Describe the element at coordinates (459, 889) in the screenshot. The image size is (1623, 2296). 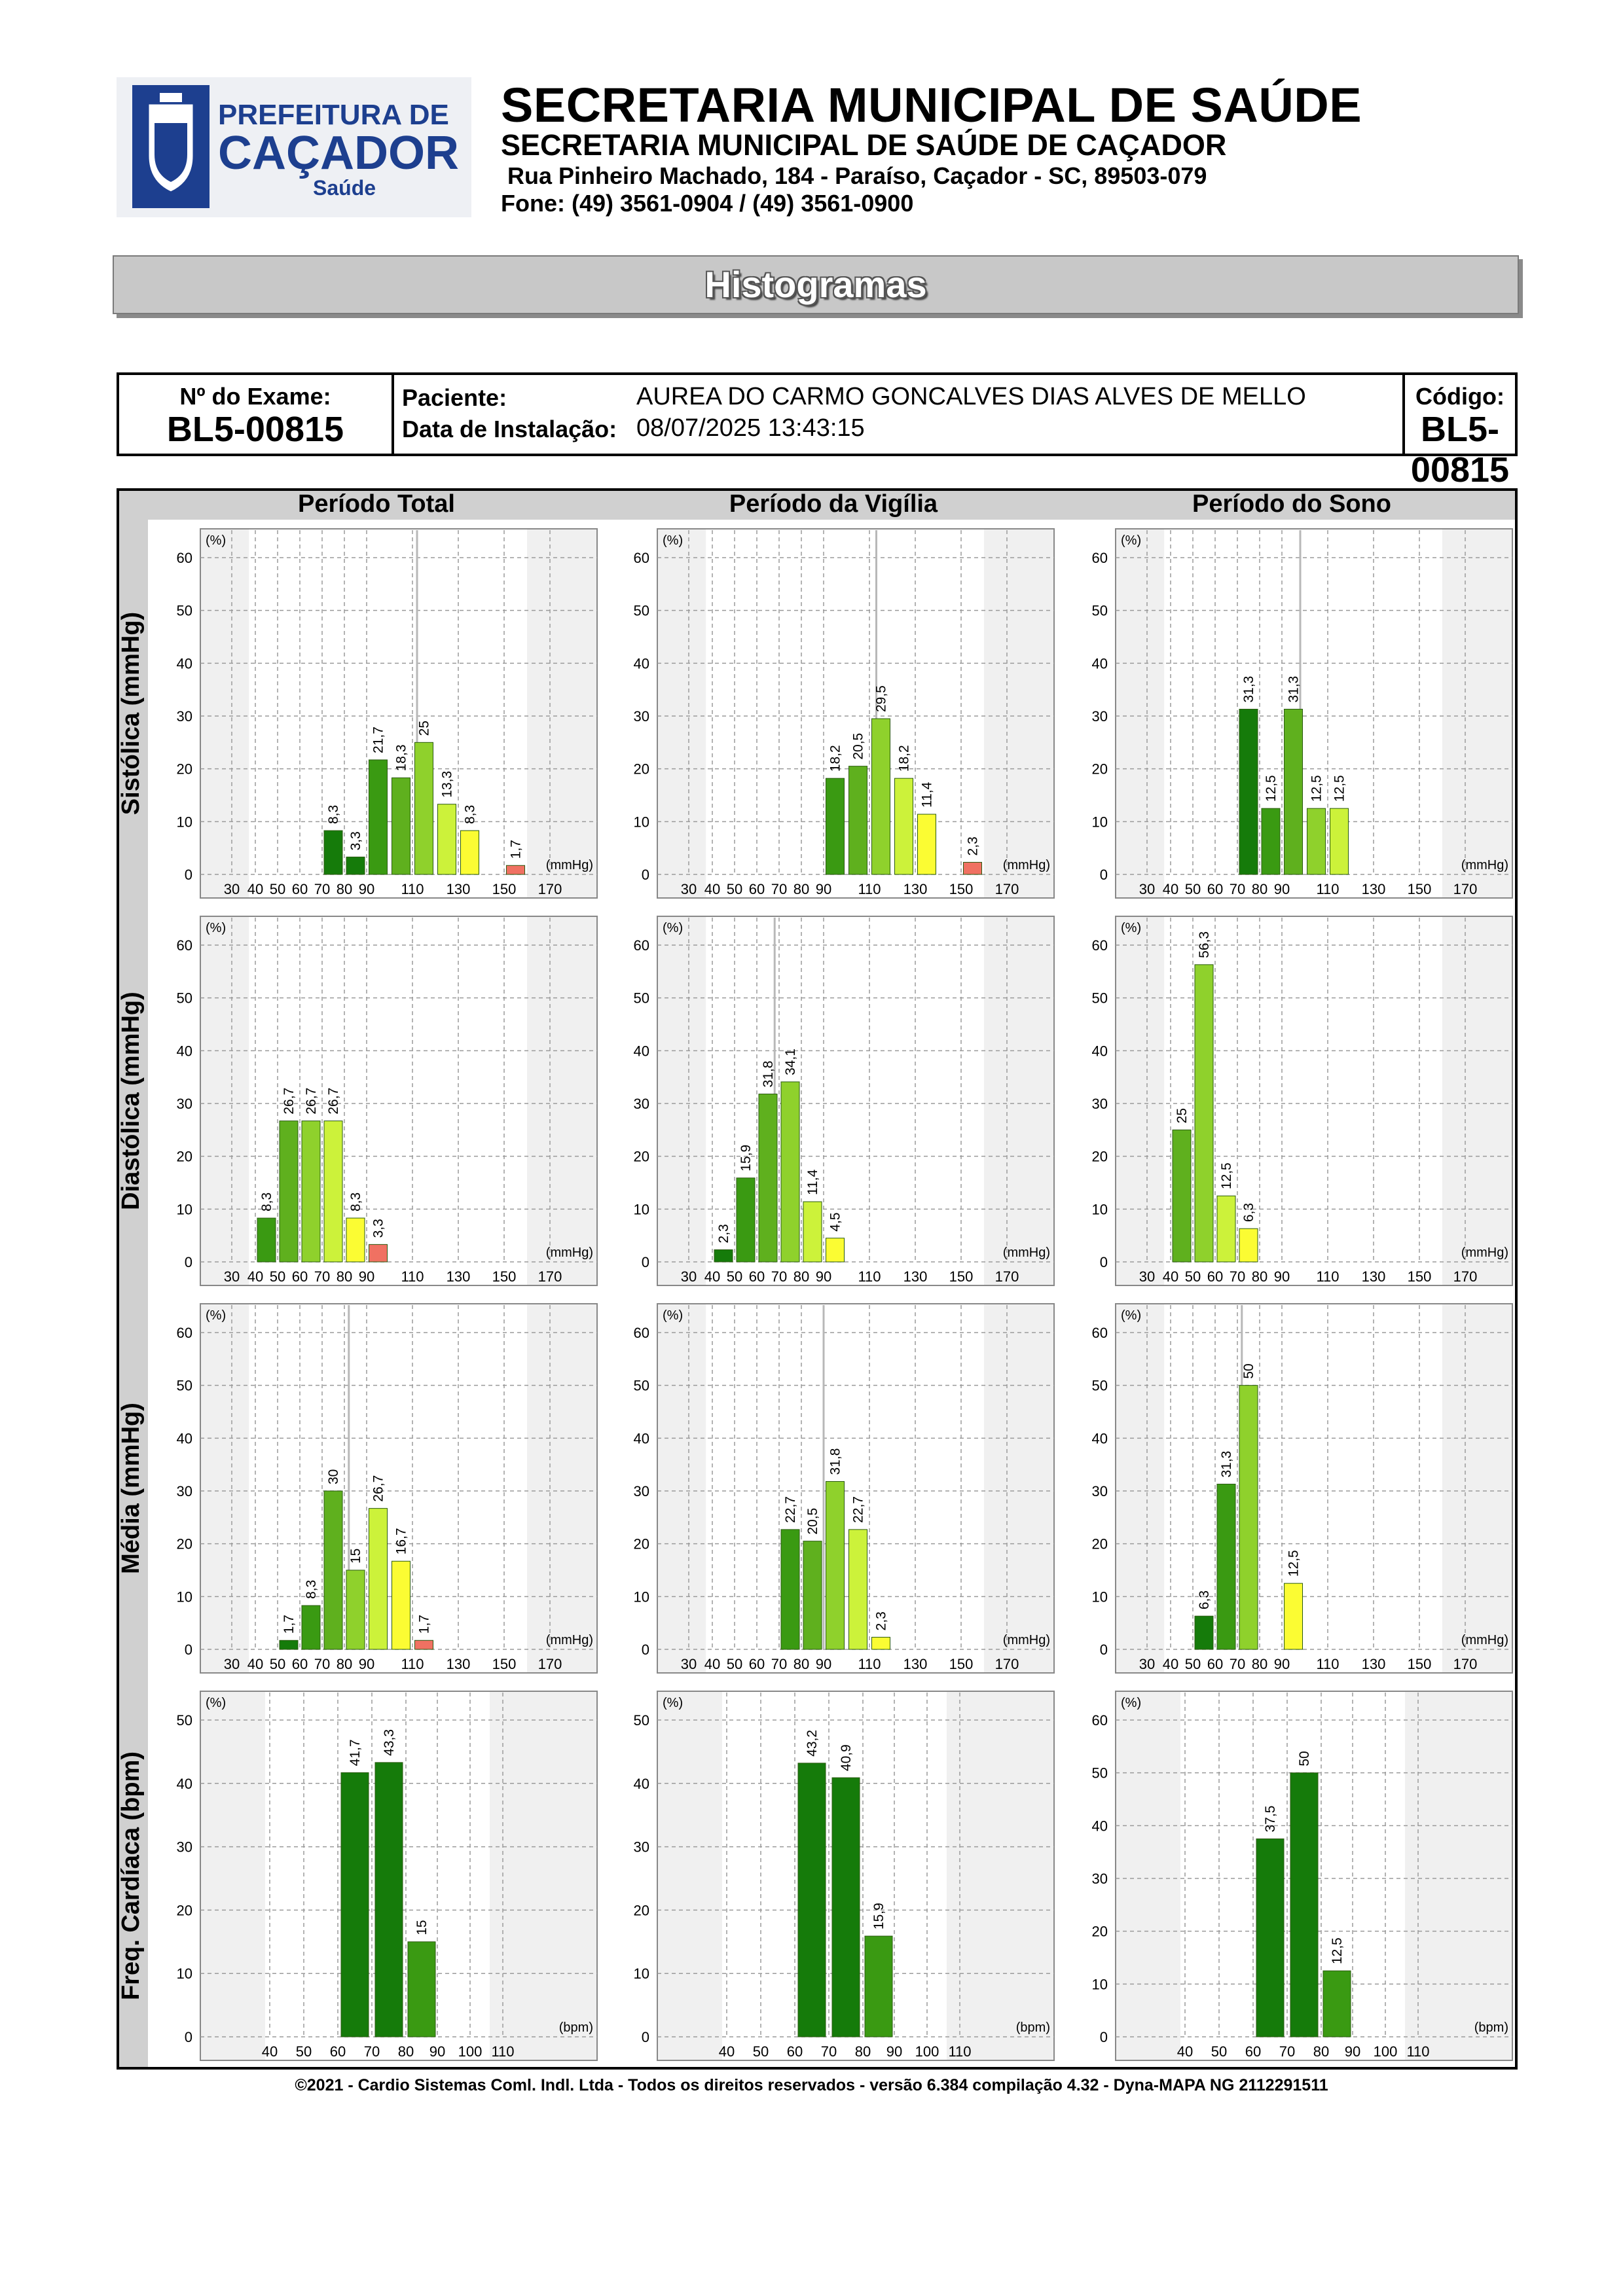
I see `xtick-0-130: 130` at that location.